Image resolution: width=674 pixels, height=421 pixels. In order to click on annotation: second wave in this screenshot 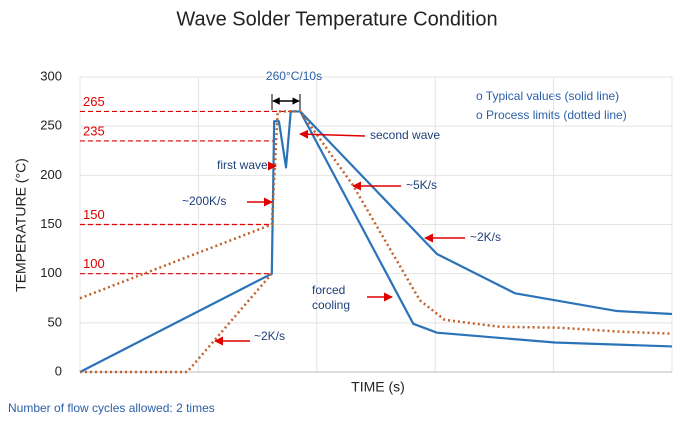, I will do `click(405, 135)`.